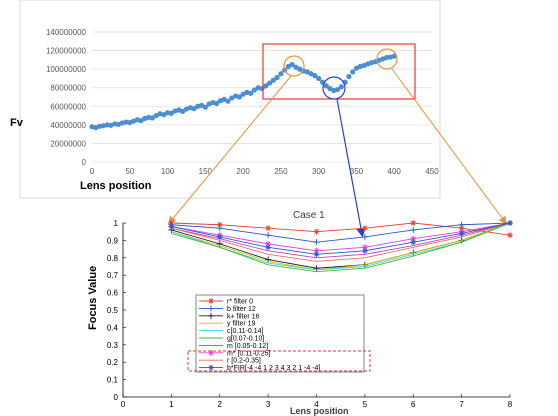 The image size is (558, 416). I want to click on top-chart-y-label: Fv, so click(17, 123).